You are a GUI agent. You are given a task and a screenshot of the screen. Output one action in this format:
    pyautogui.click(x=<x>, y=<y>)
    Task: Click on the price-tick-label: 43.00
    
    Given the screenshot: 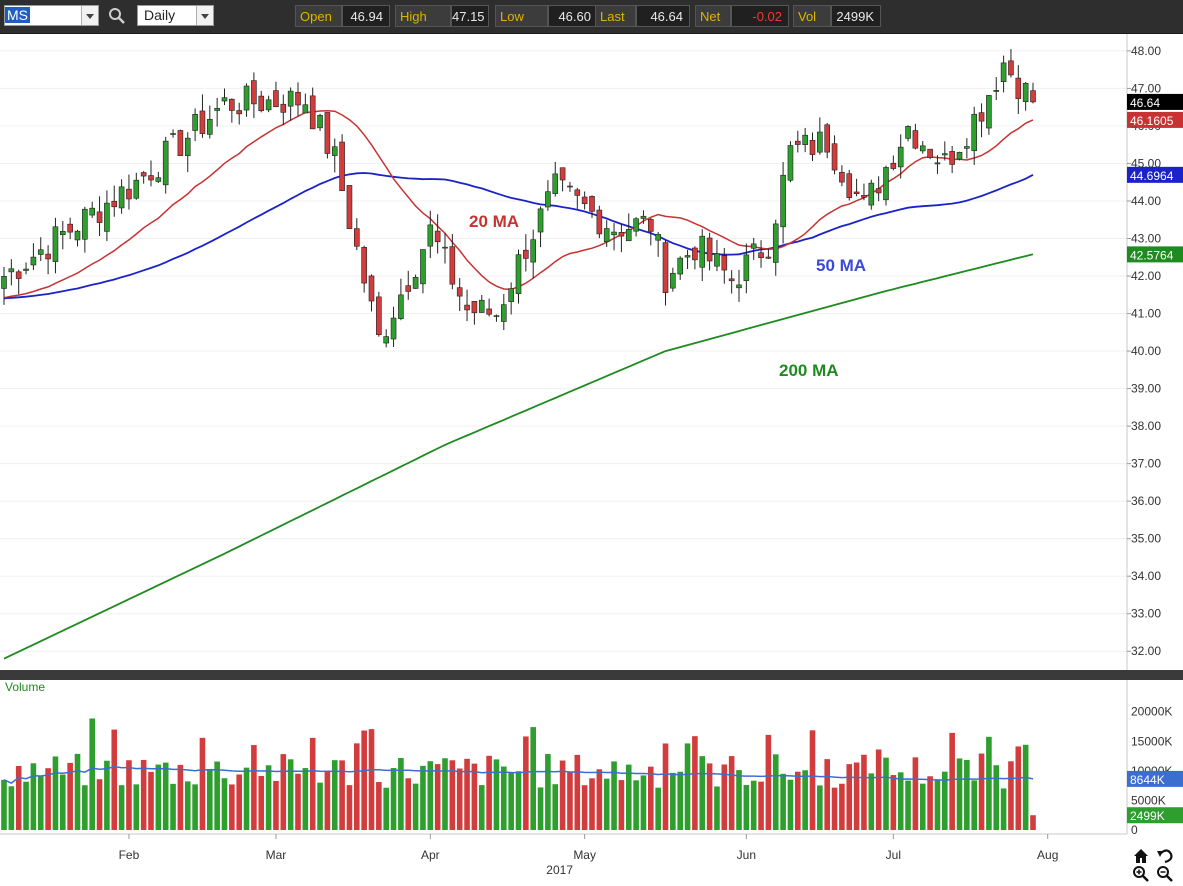 What is the action you would take?
    pyautogui.click(x=1146, y=238)
    